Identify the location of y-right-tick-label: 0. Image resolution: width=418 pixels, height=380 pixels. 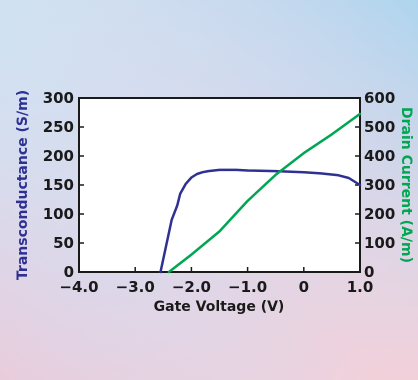
(369, 272).